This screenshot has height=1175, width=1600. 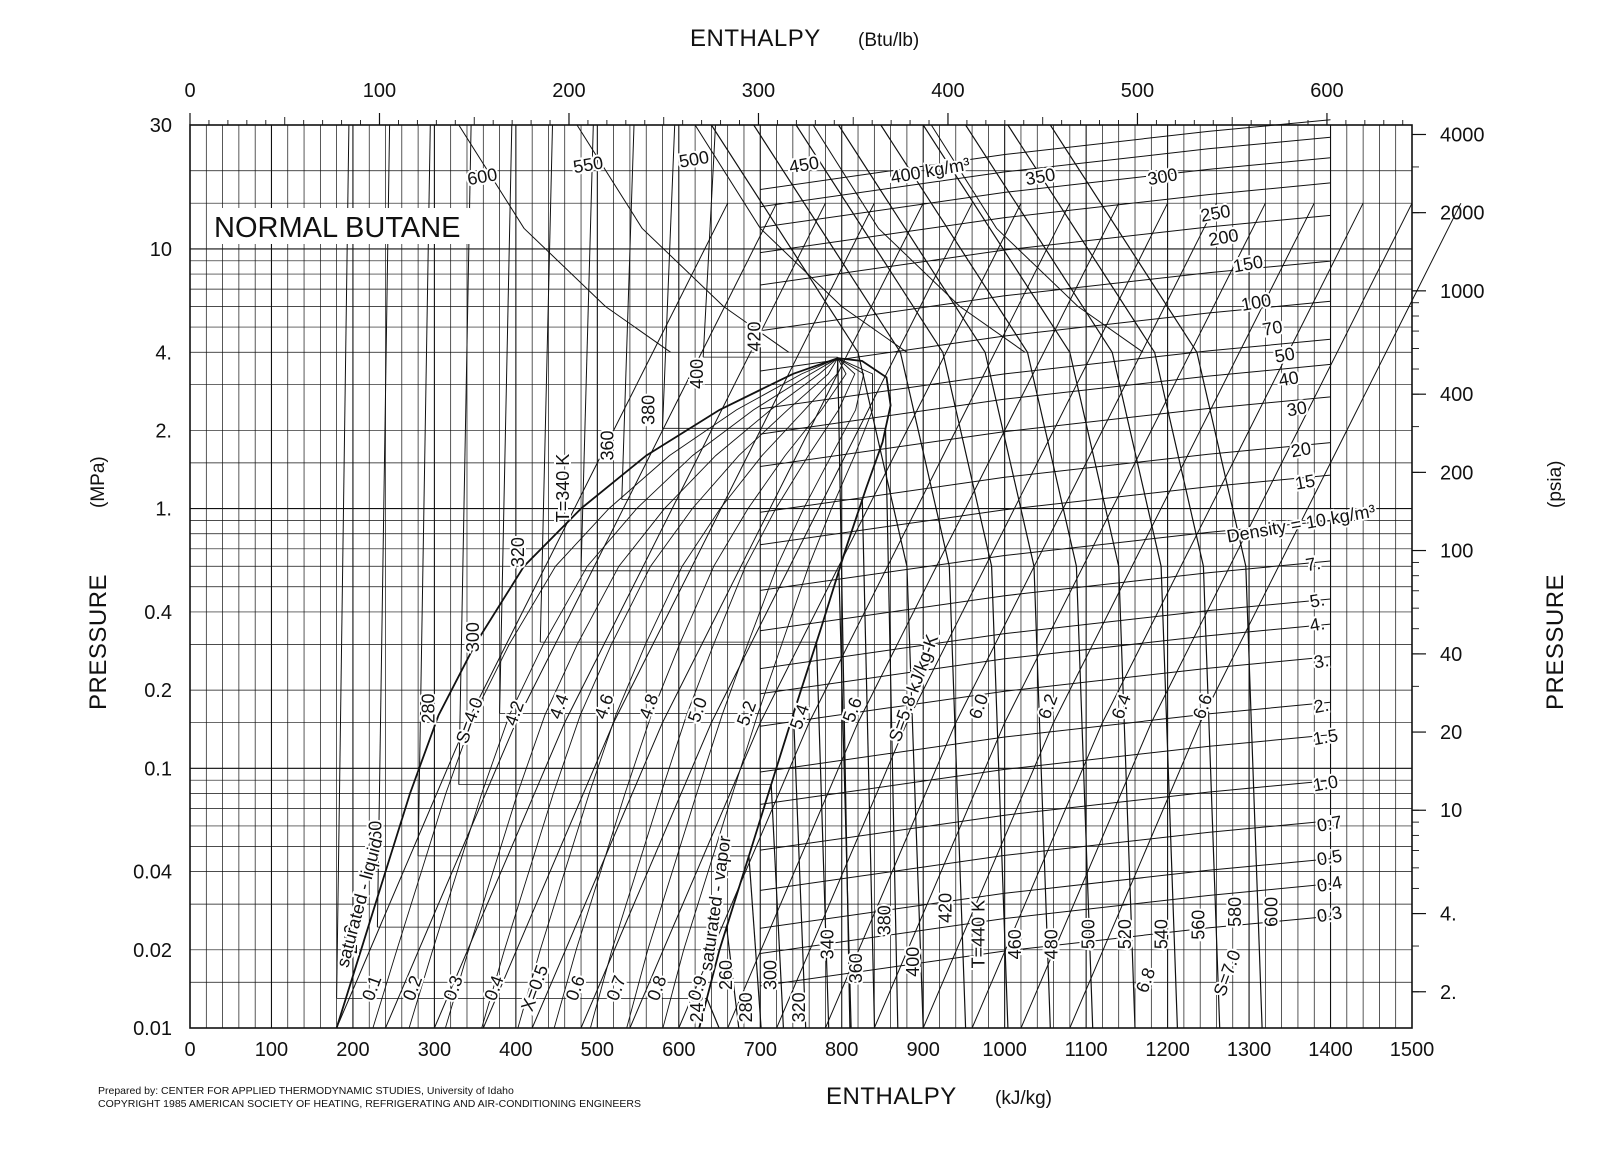 I want to click on density-label: 0.3, so click(x=1329, y=914).